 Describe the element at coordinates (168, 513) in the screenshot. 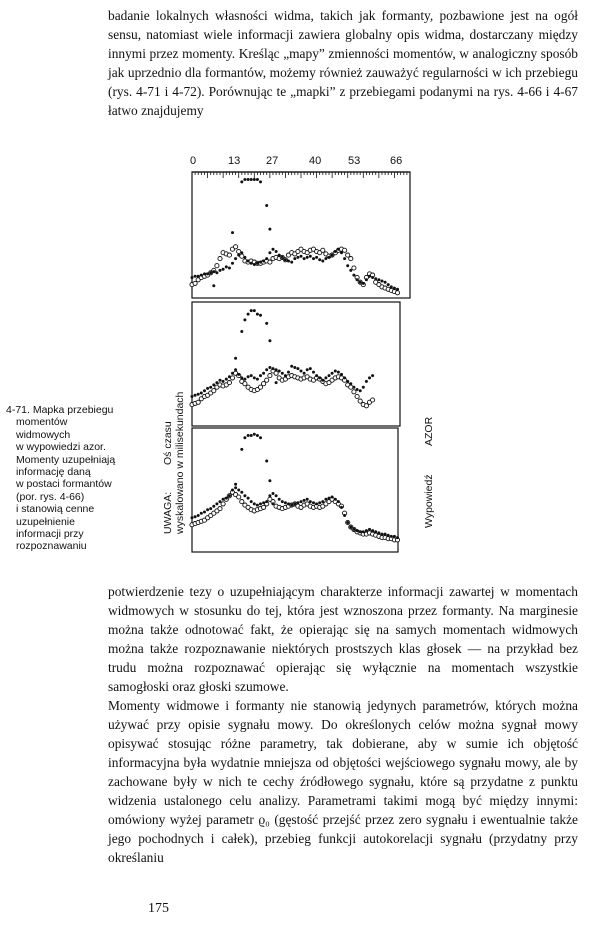

I see `note-label-uwaga: UWAGA:` at that location.